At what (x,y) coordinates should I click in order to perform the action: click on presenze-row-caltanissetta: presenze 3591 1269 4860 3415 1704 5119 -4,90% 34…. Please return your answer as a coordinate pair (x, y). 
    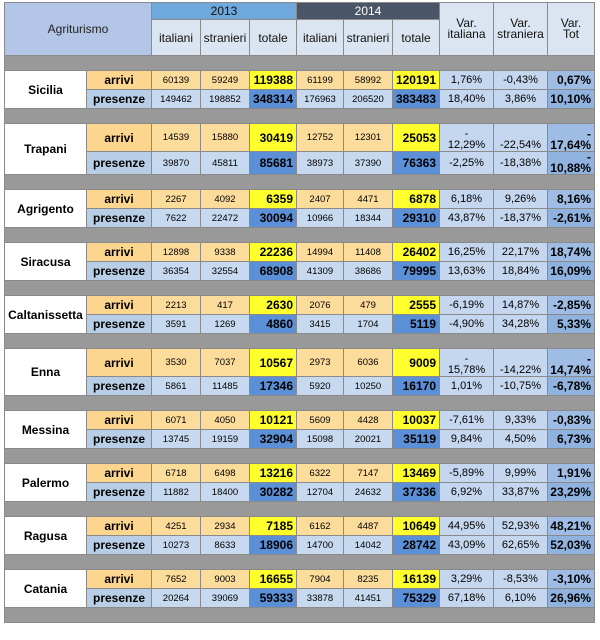
    Looking at the image, I should click on (300, 324).